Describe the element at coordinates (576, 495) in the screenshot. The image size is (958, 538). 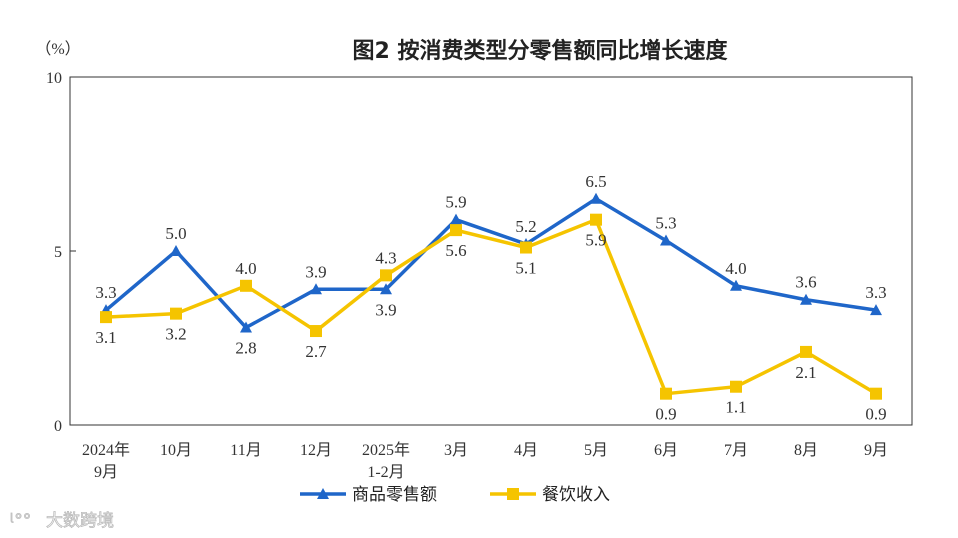
I see `legend-label: 餐饮收入` at that location.